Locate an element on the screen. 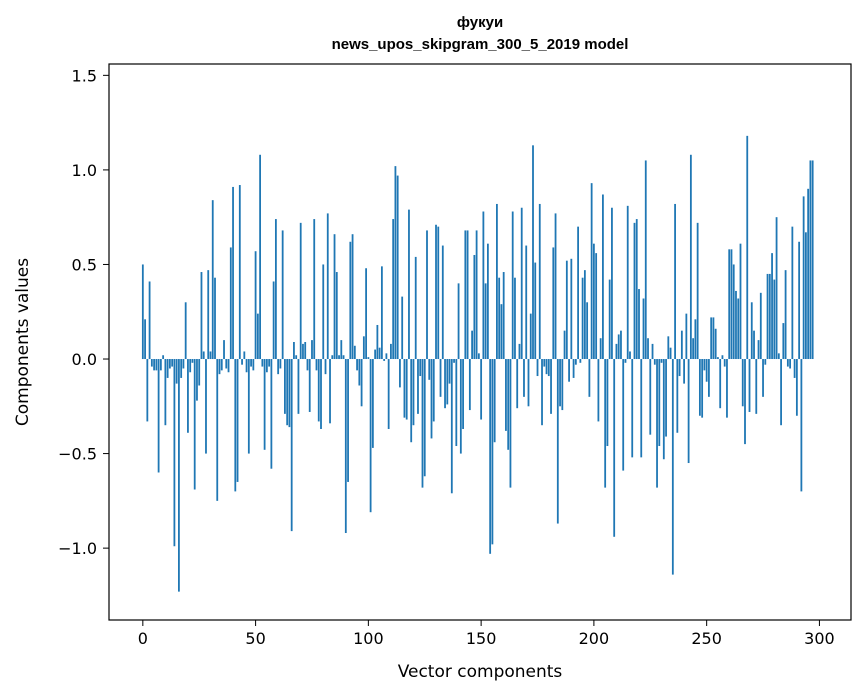  chart-subtitle: news_upos_skipgram_300_5_2019 model is located at coordinates (480, 44).